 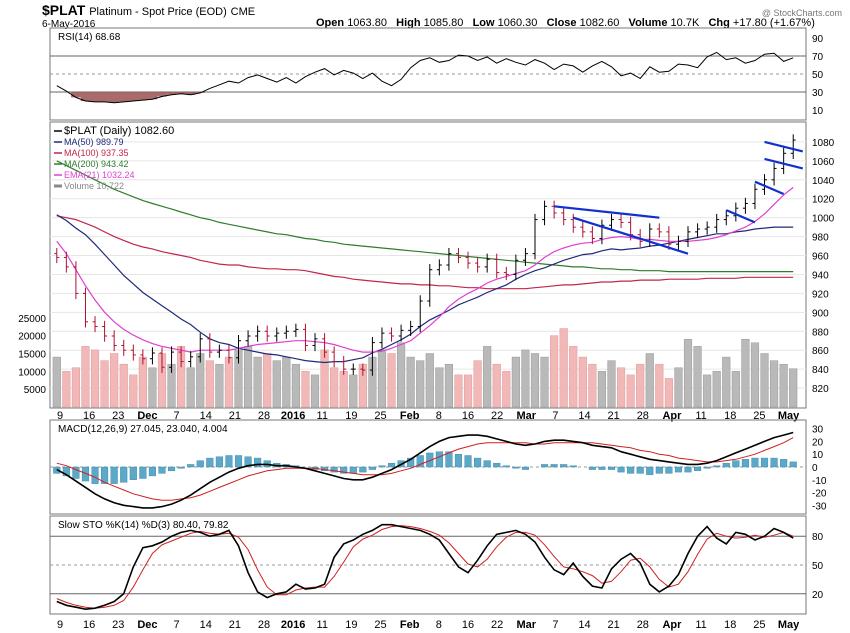 I want to click on date-tick-label: 2016, so click(x=293, y=625).